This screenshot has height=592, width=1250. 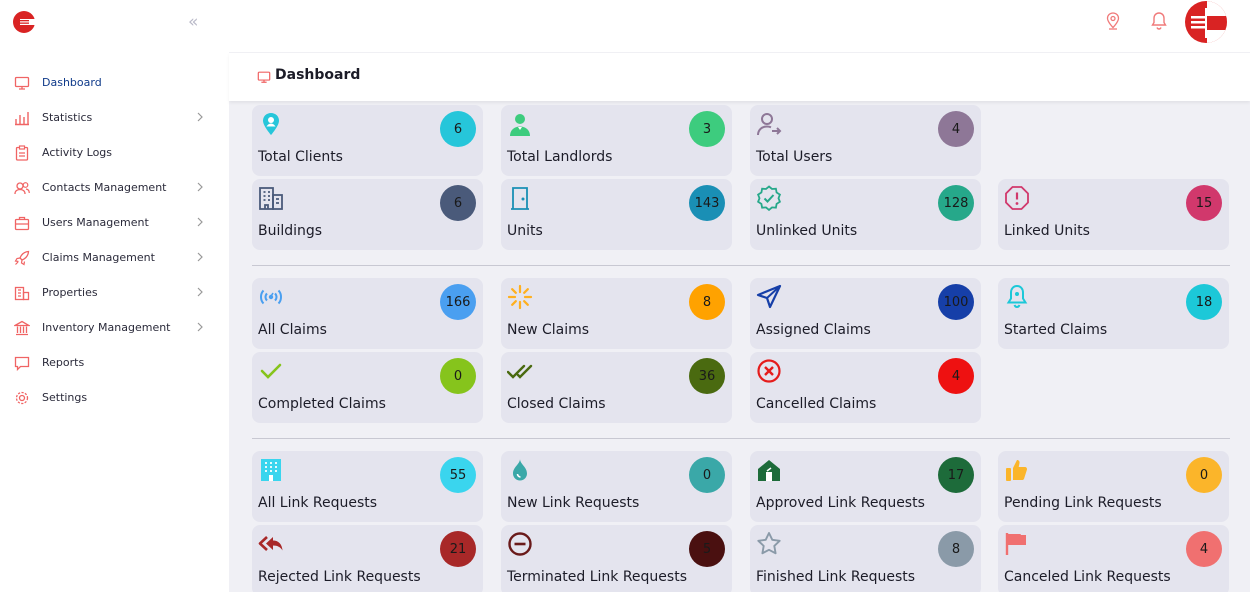 I want to click on check-icon, so click(x=271, y=371).